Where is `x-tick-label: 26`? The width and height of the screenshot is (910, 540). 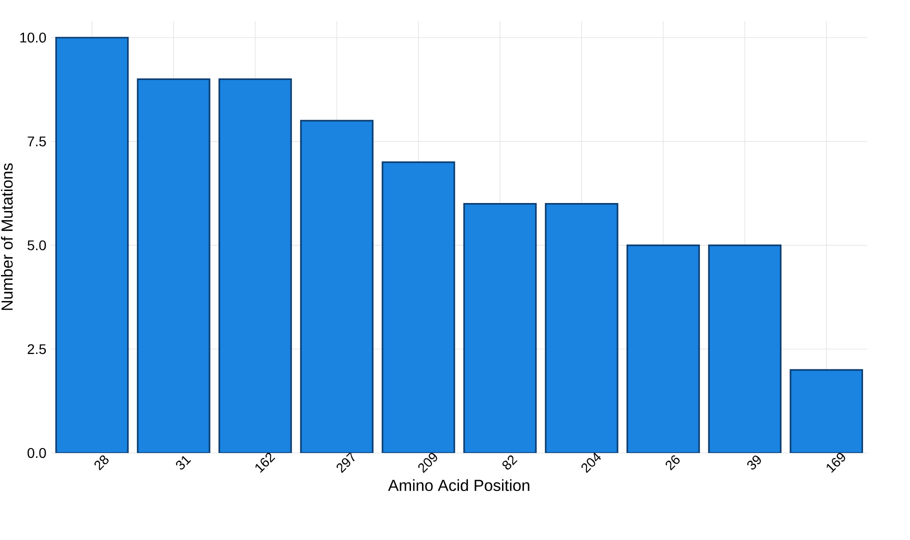
x-tick-label: 26 is located at coordinates (673, 462).